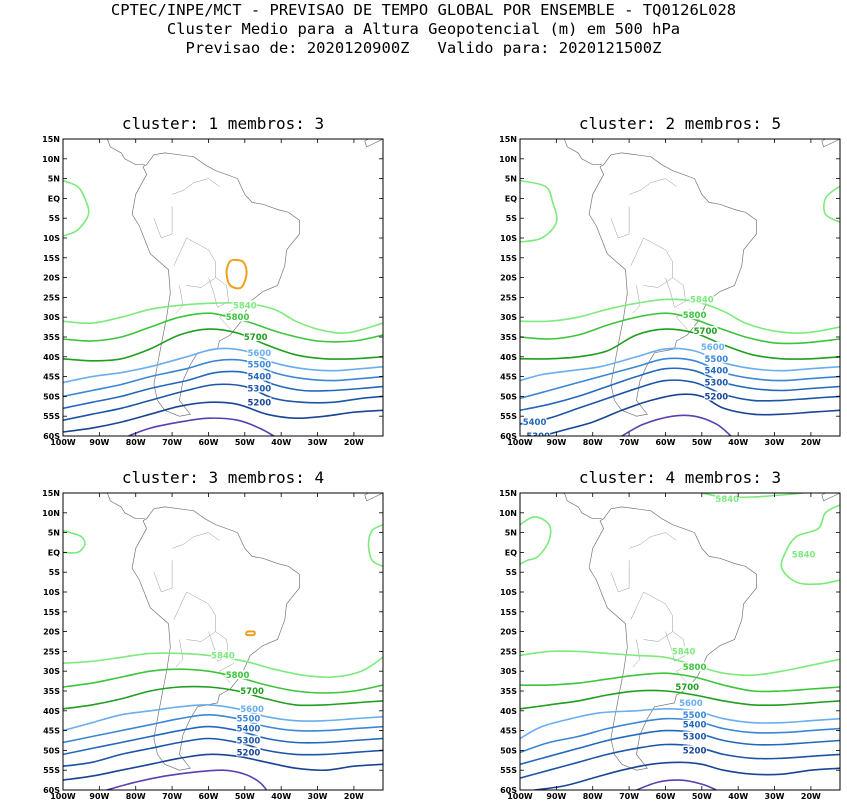  What do you see at coordinates (51, 651) in the screenshot?
I see `y-tick-label: 25S` at bounding box center [51, 651].